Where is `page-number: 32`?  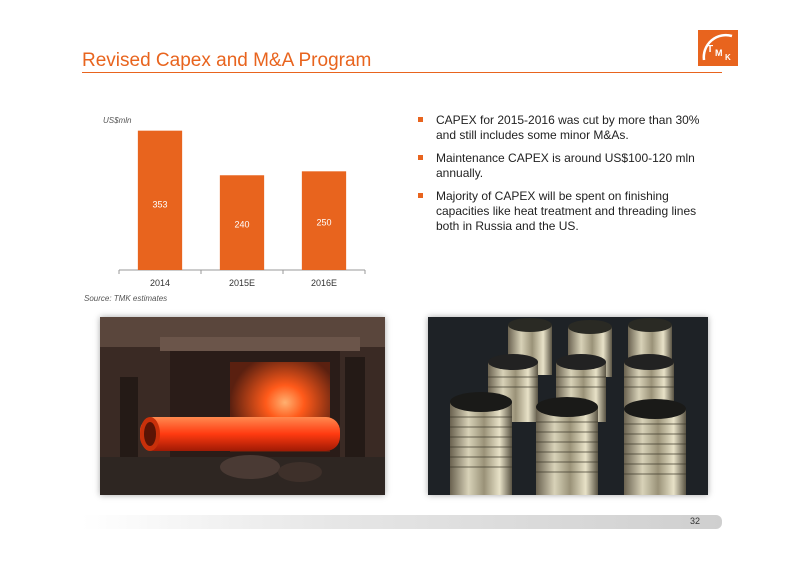
page-number: 32 is located at coordinates (695, 521).